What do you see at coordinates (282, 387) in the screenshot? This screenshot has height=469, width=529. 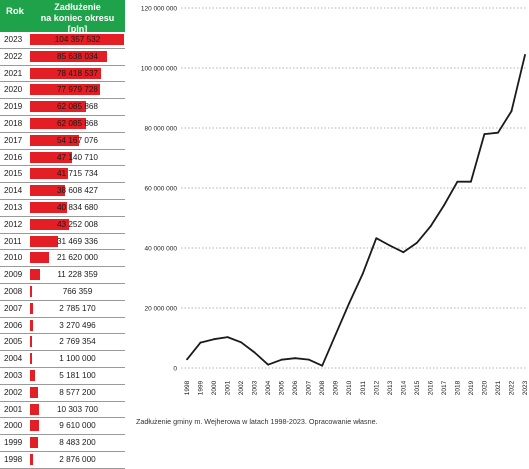 I see `x-tick-label: 2005` at bounding box center [282, 387].